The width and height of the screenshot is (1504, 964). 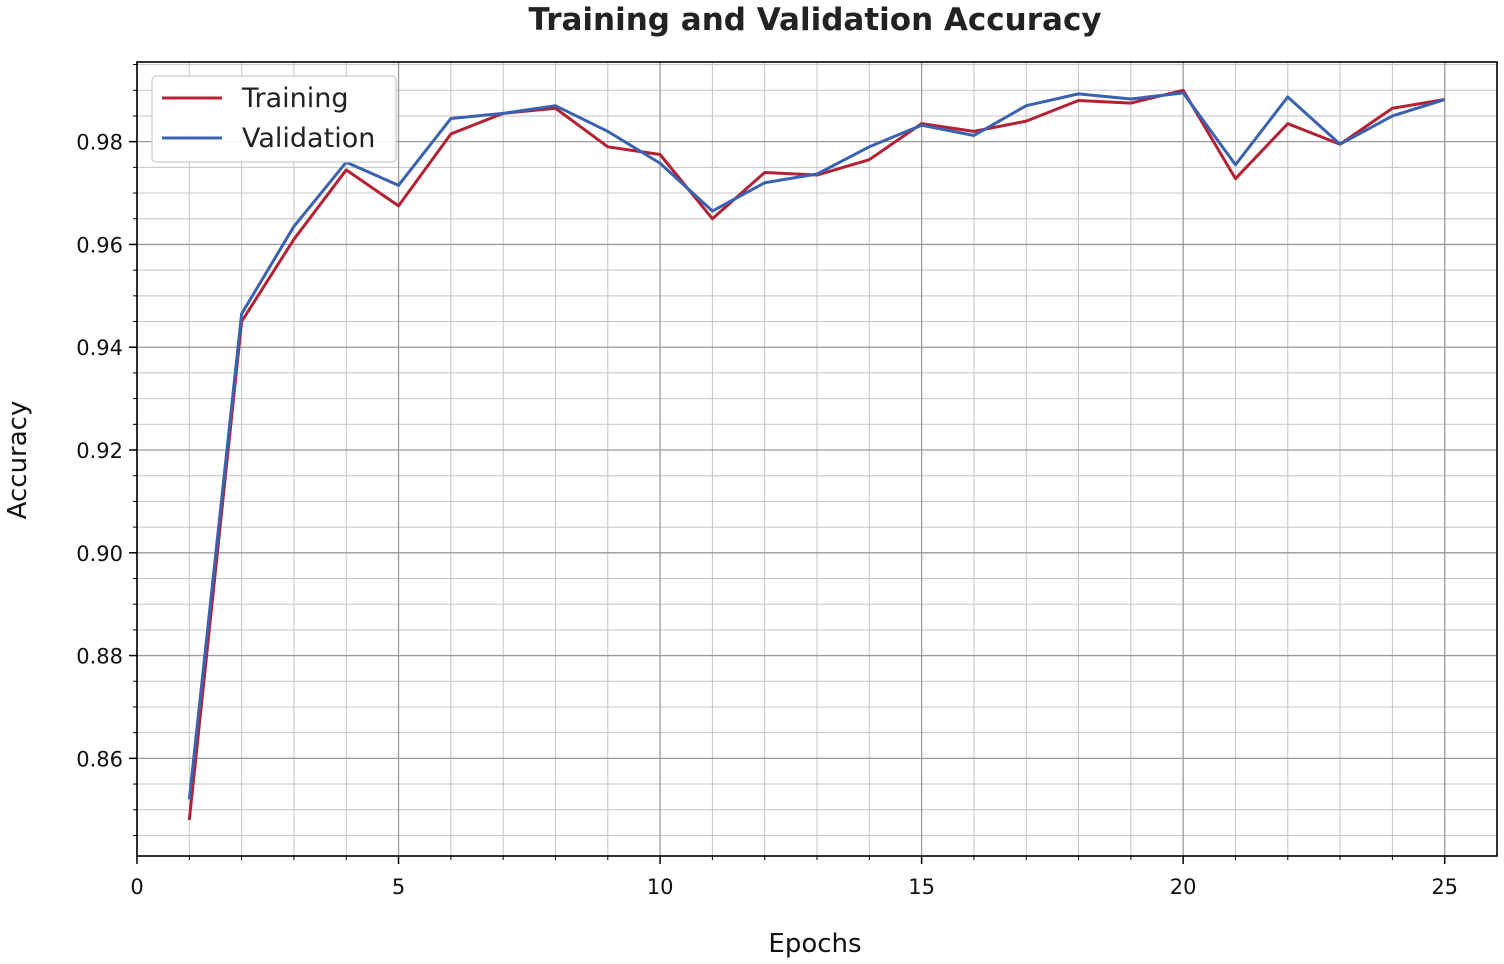 I want to click on y-tick-label: 0.90, so click(x=99, y=554).